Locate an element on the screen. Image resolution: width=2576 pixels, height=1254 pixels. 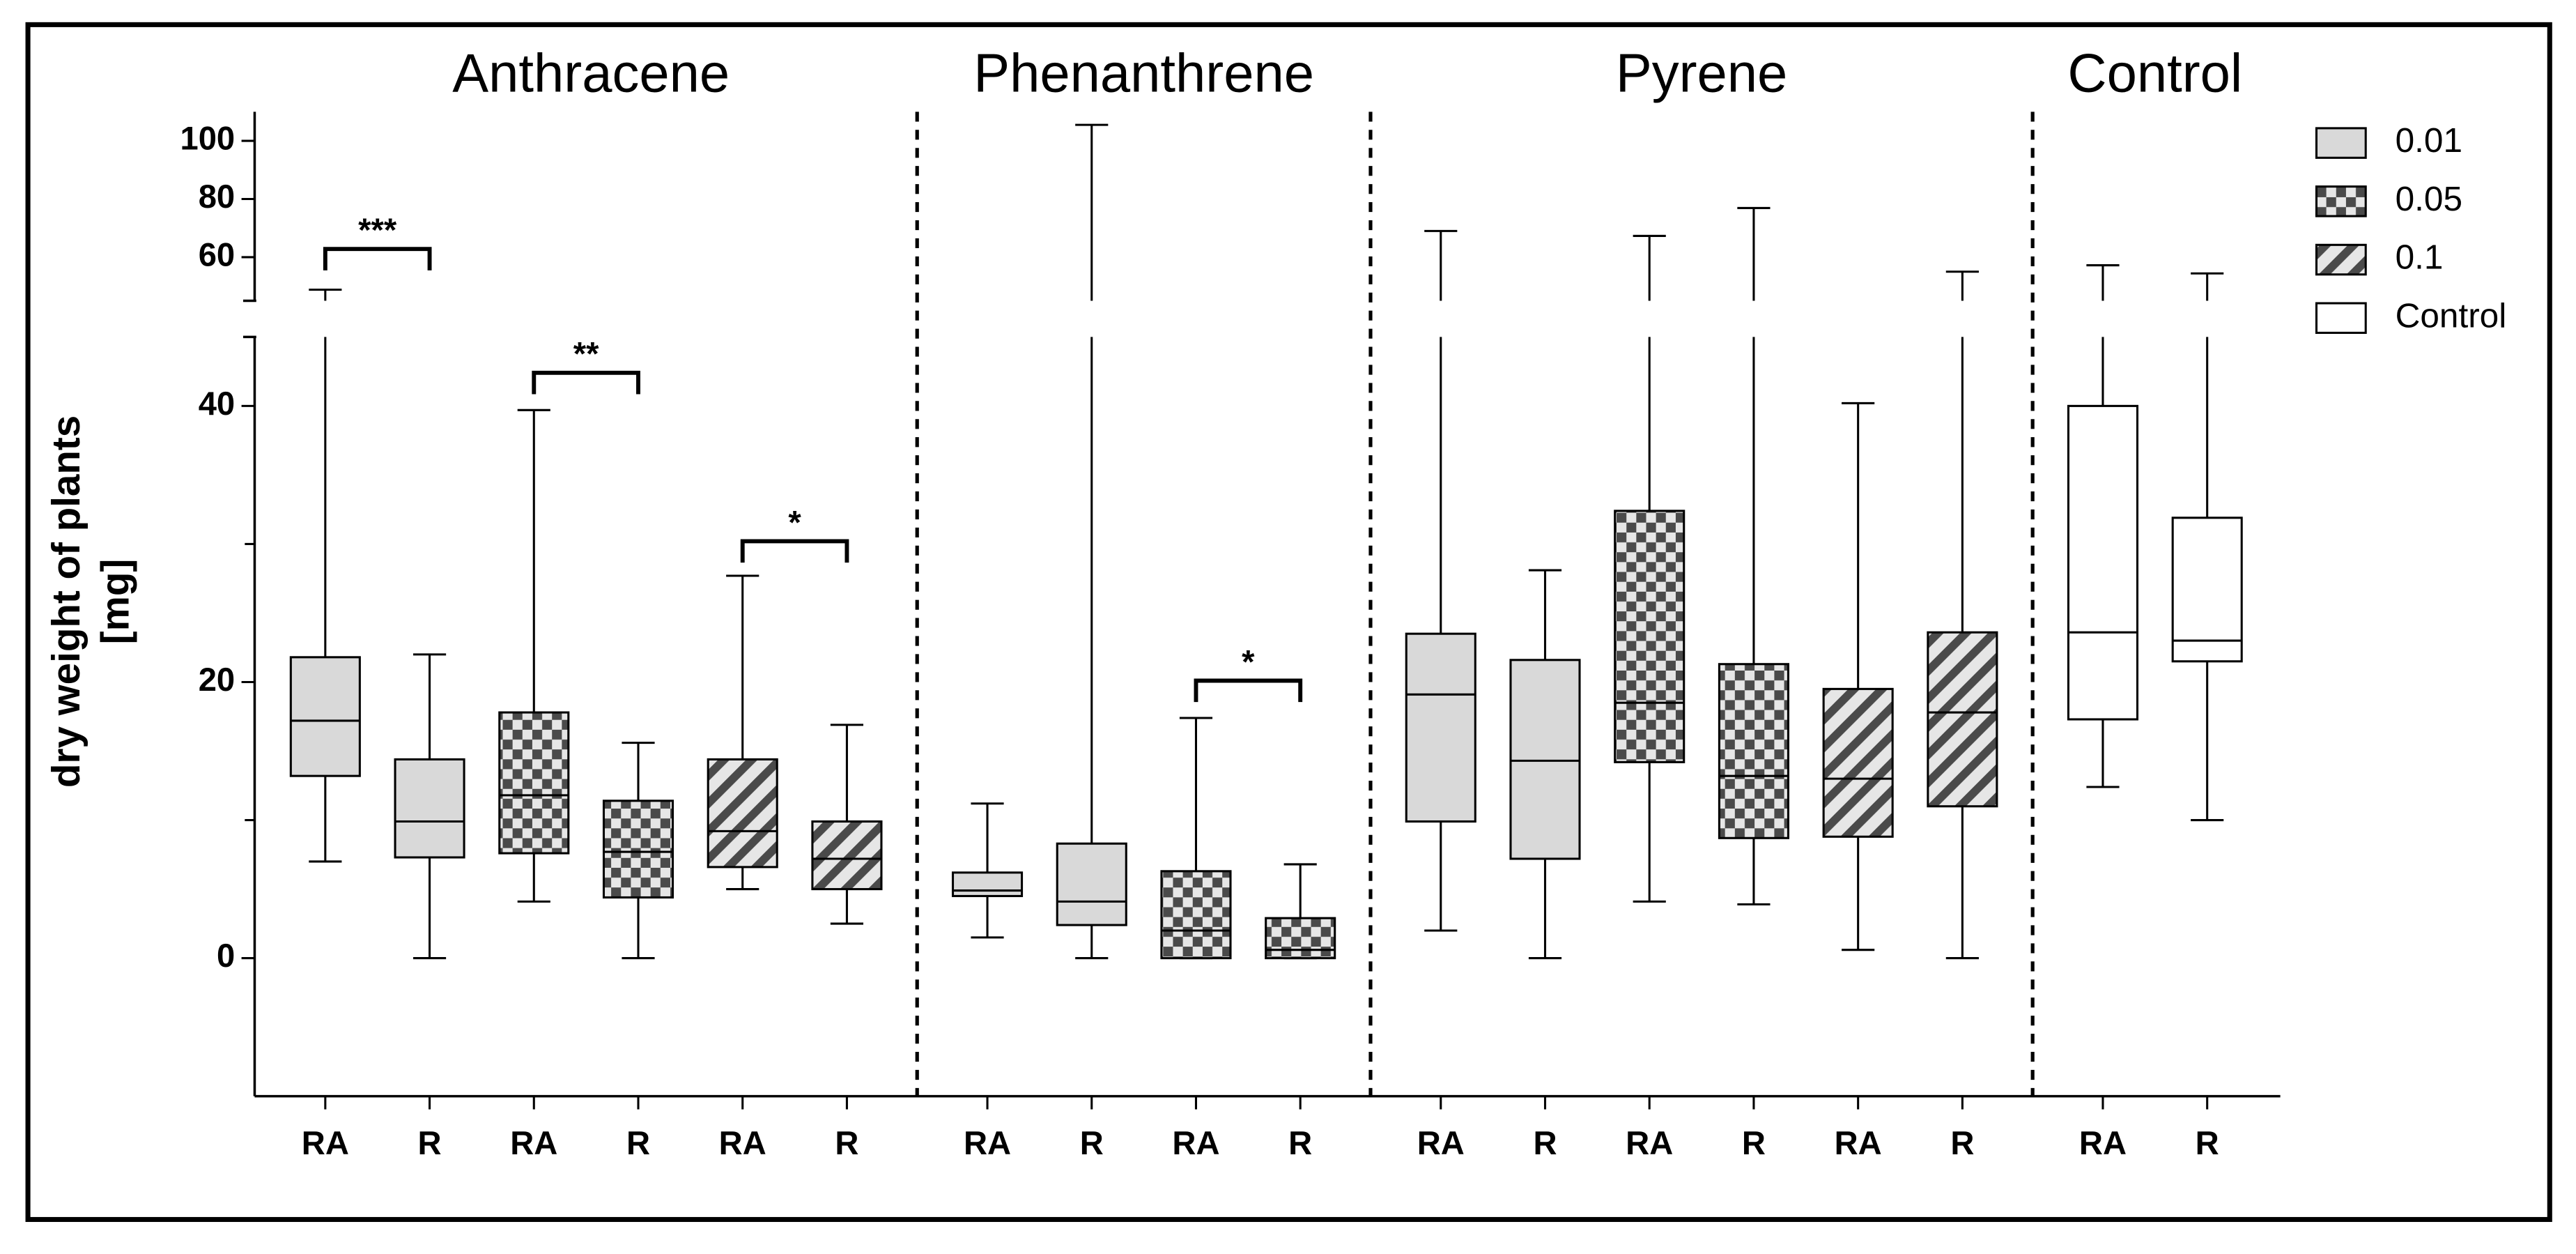
significance-label: ** is located at coordinates (586, 353).